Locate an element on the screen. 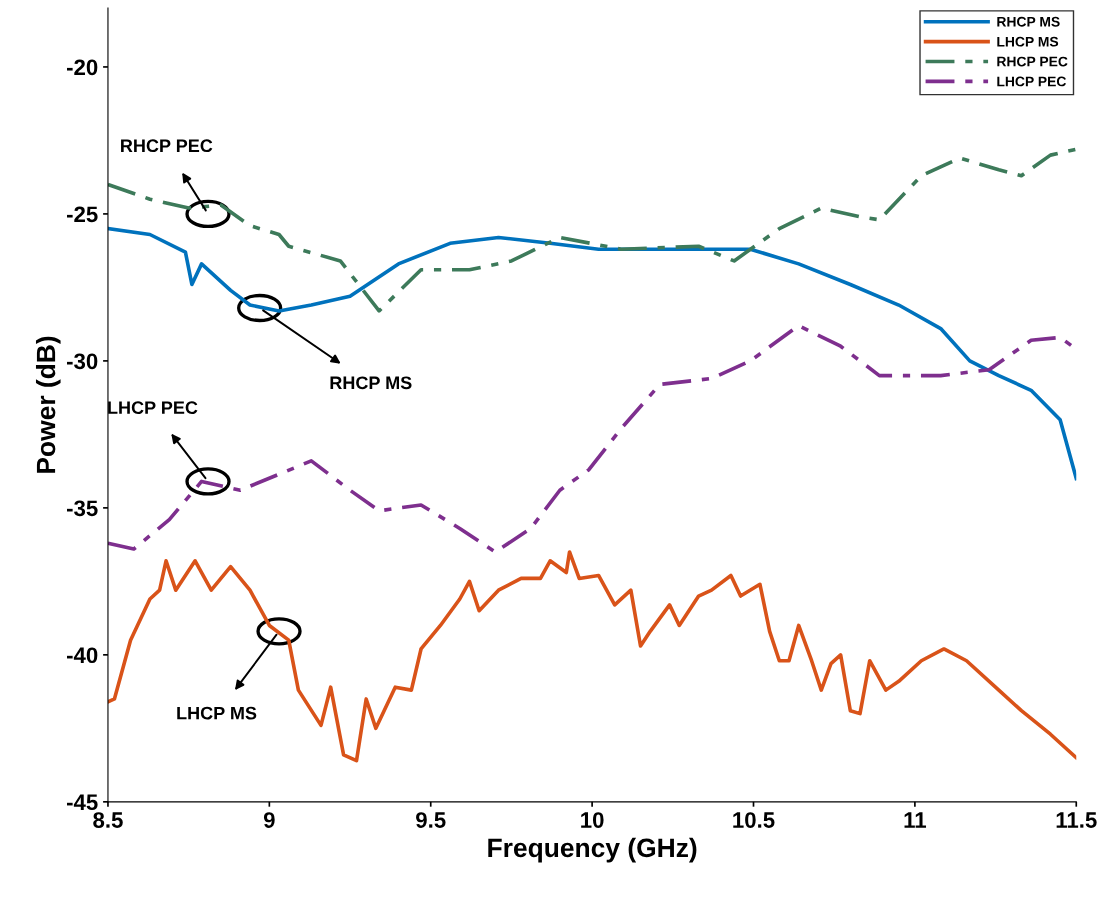 Image resolution: width=1113 pixels, height=905 pixels. annotation: RHCP PEC is located at coordinates (167, 146).